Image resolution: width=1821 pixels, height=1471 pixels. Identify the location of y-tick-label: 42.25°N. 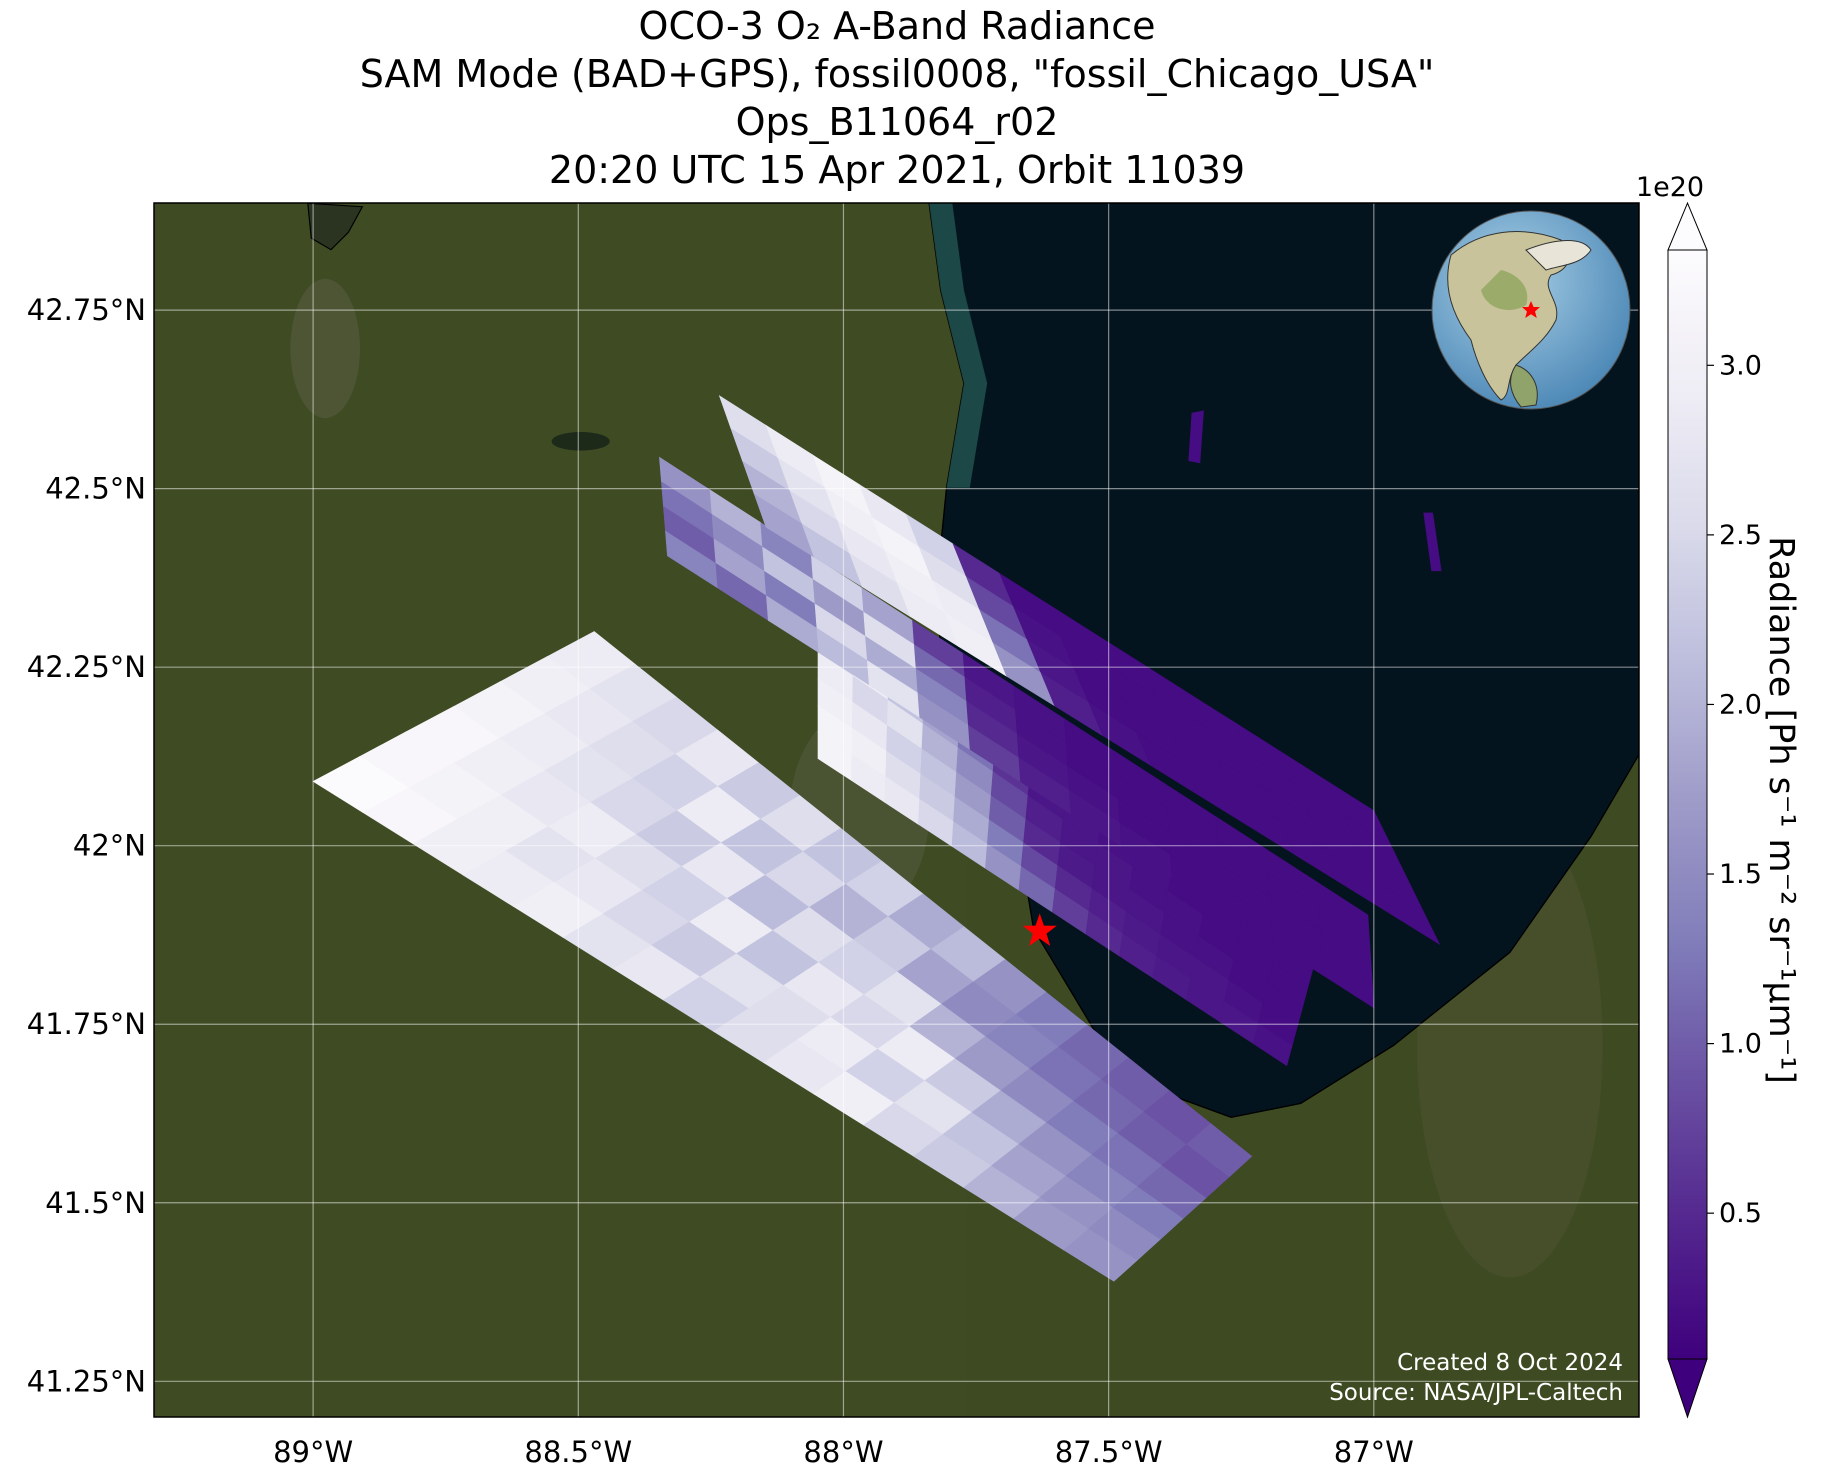
(86, 667).